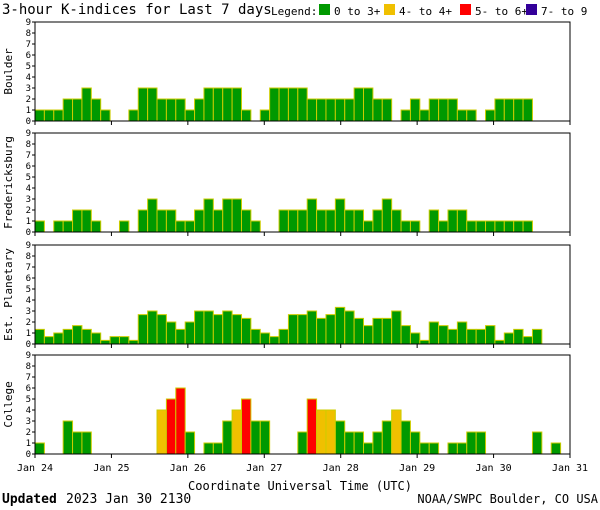 The width and height of the screenshot is (600, 510). Describe the element at coordinates (294, 11) in the screenshot. I see `legend-label: Legend:` at that location.